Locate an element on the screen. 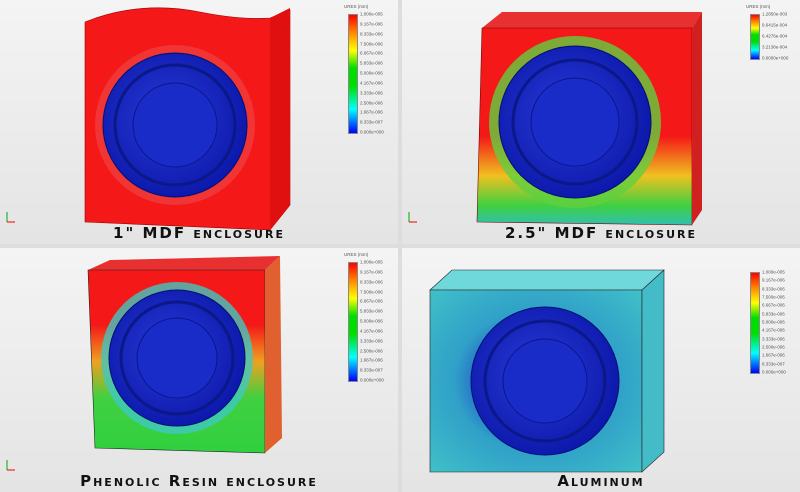  caption: 2.5" MDF enclosure is located at coordinates (601, 233).